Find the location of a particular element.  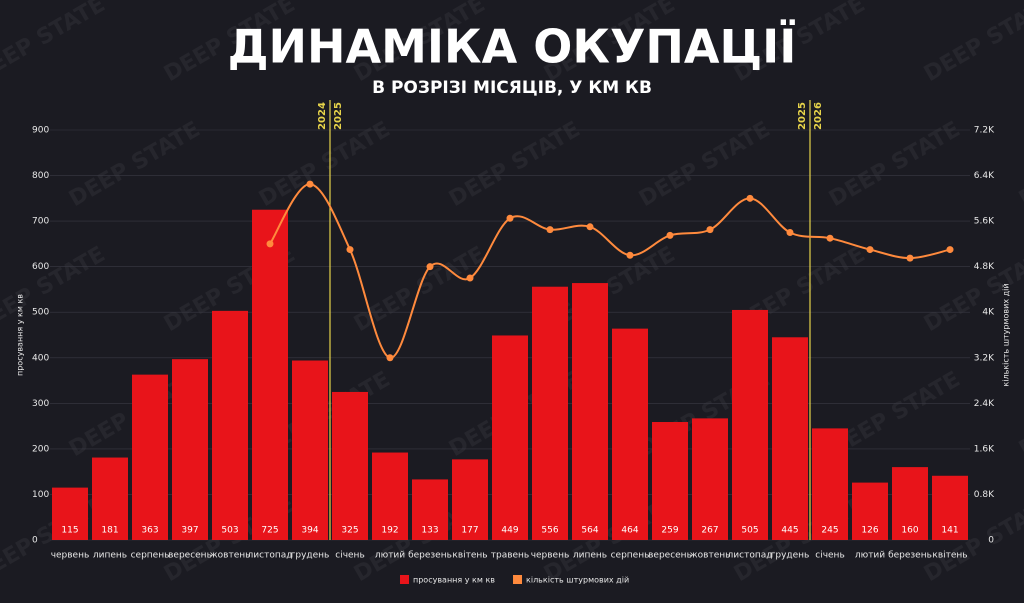

data-label: 160 is located at coordinates (909, 531).